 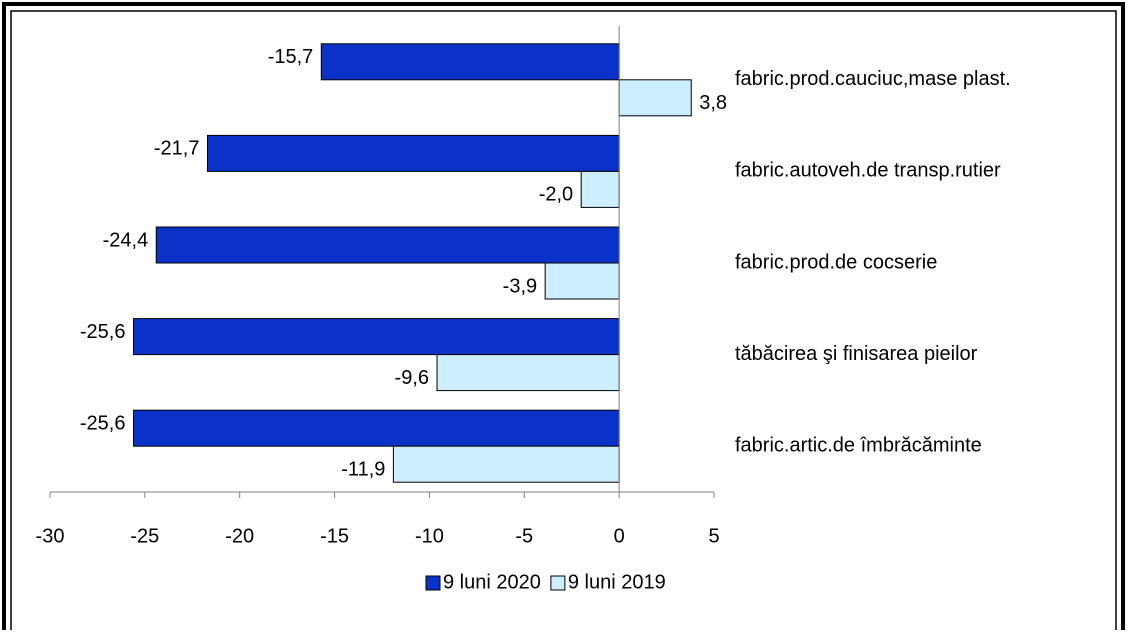 I want to click on value-label: -11,9, so click(x=363, y=469).